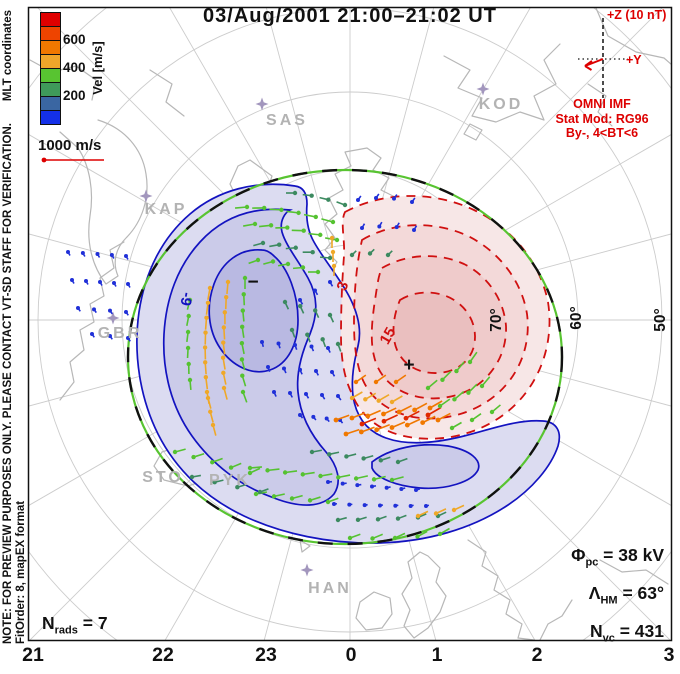  Describe the element at coordinates (70, 145) in the screenshot. I see `reference-vector-label: 1000 m/s` at that location.